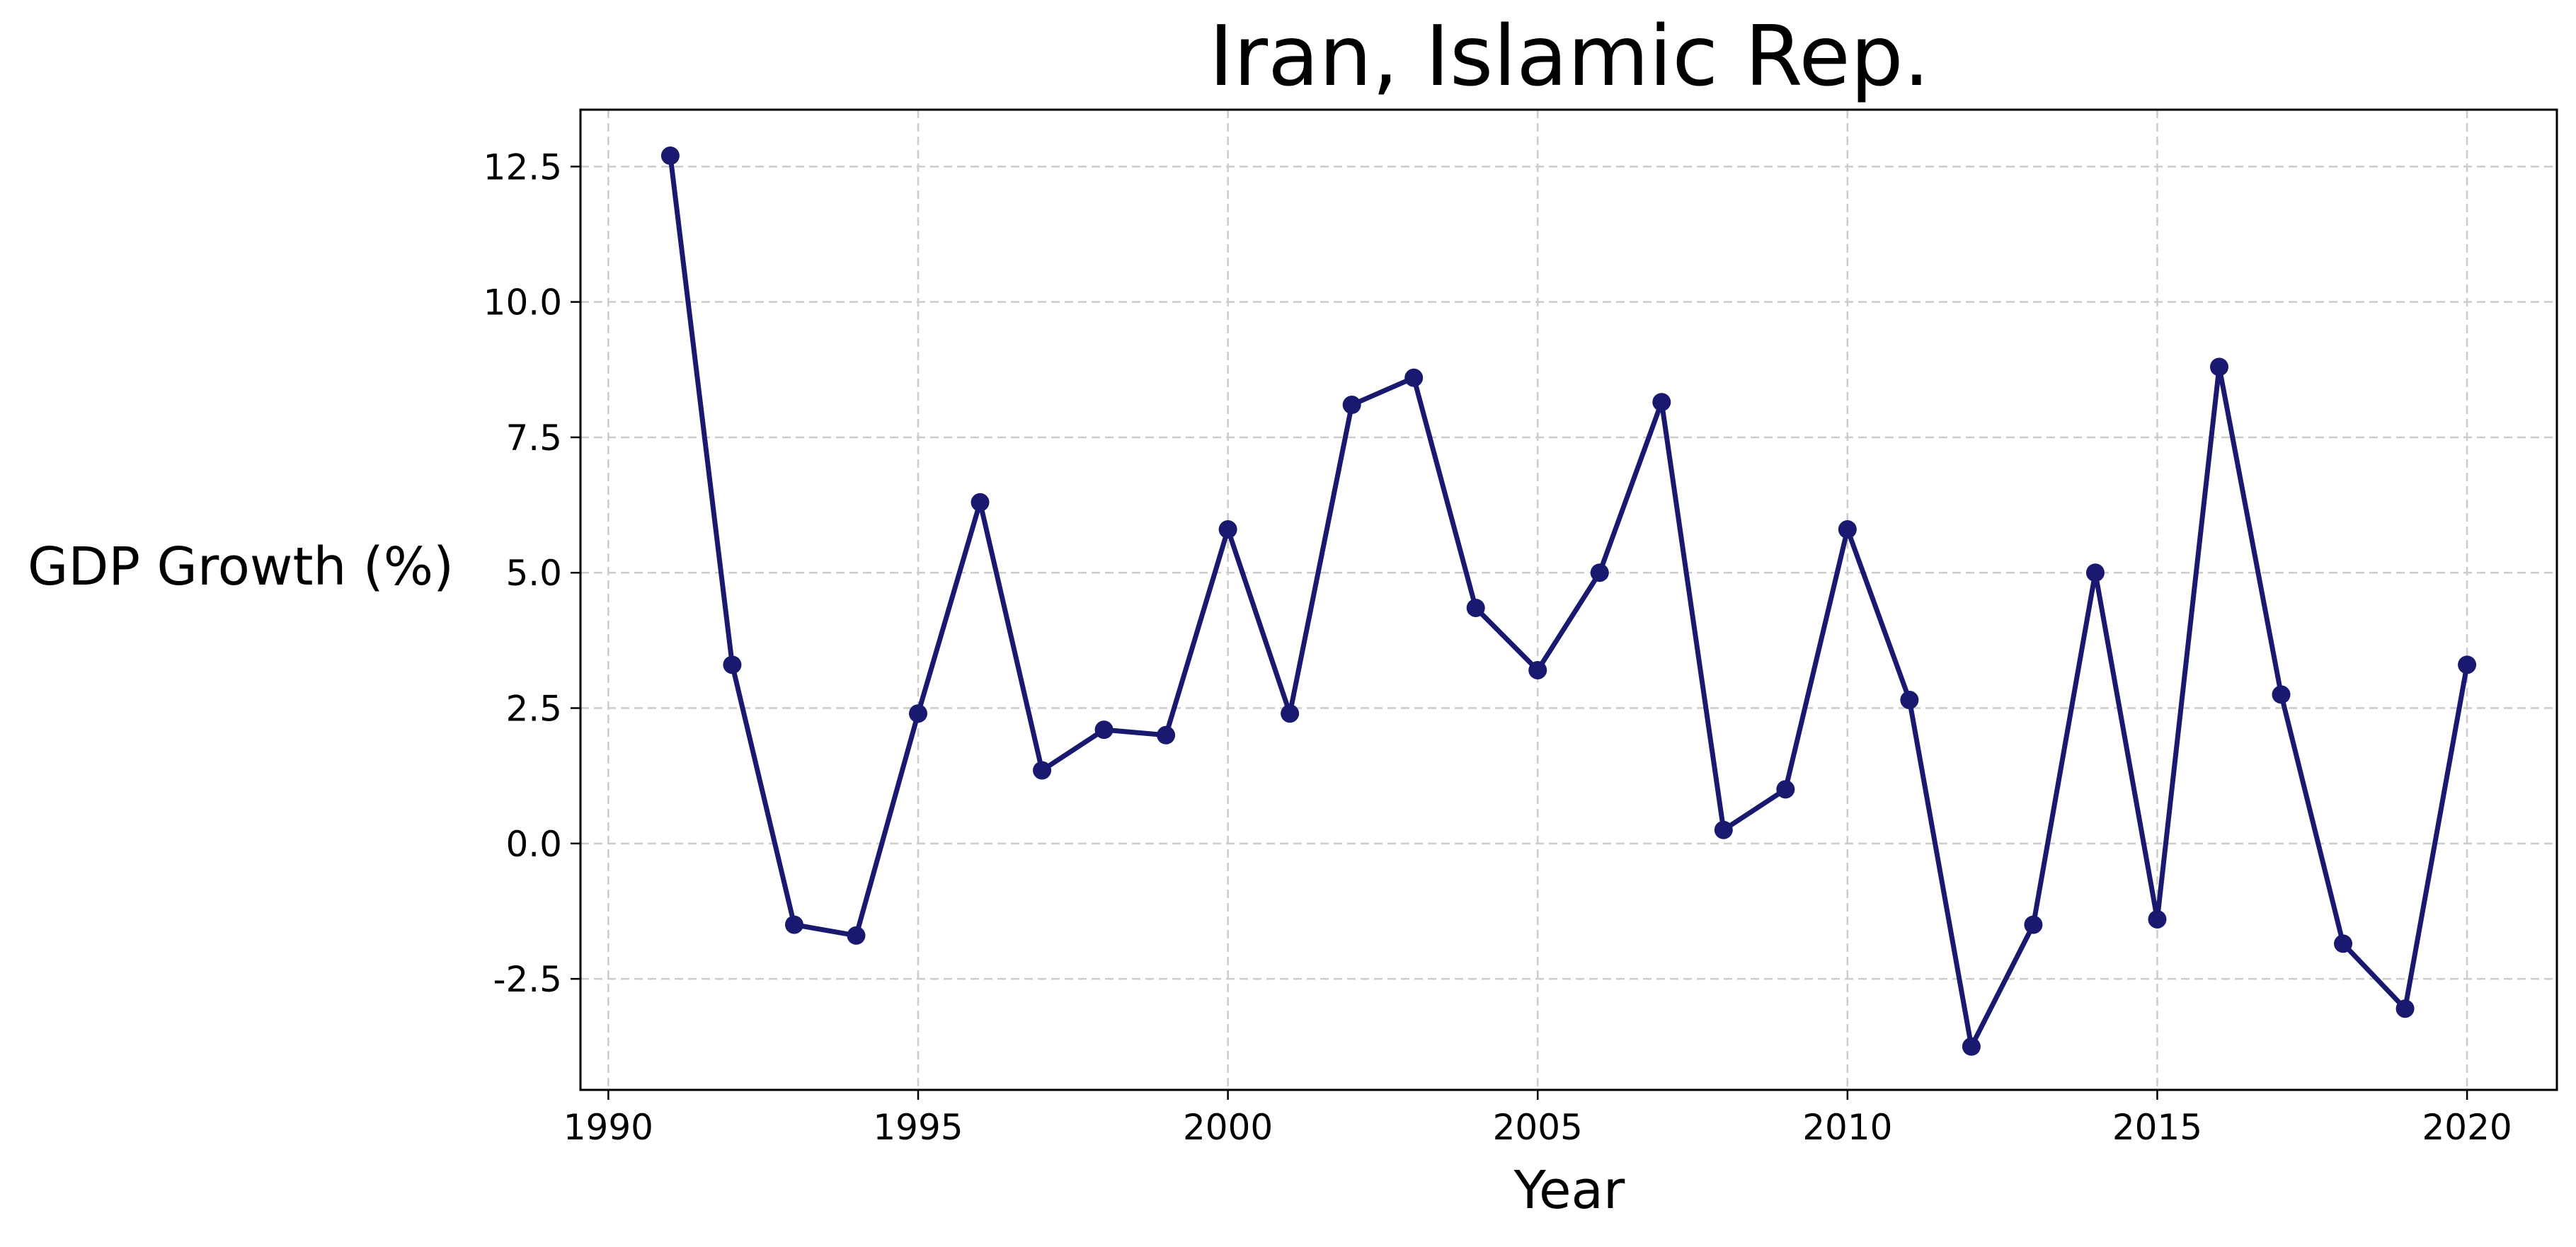 The height and width of the screenshot is (1247, 2576). Describe the element at coordinates (533, 573) in the screenshot. I see `y-tick-label: 5.0` at that location.